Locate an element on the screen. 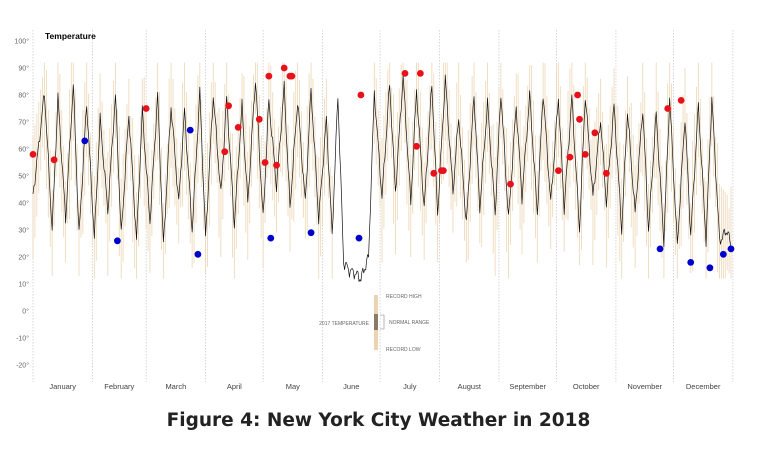 Image resolution: width=757 pixels, height=466 pixels. y-tick-label: 40° is located at coordinates (23, 204).